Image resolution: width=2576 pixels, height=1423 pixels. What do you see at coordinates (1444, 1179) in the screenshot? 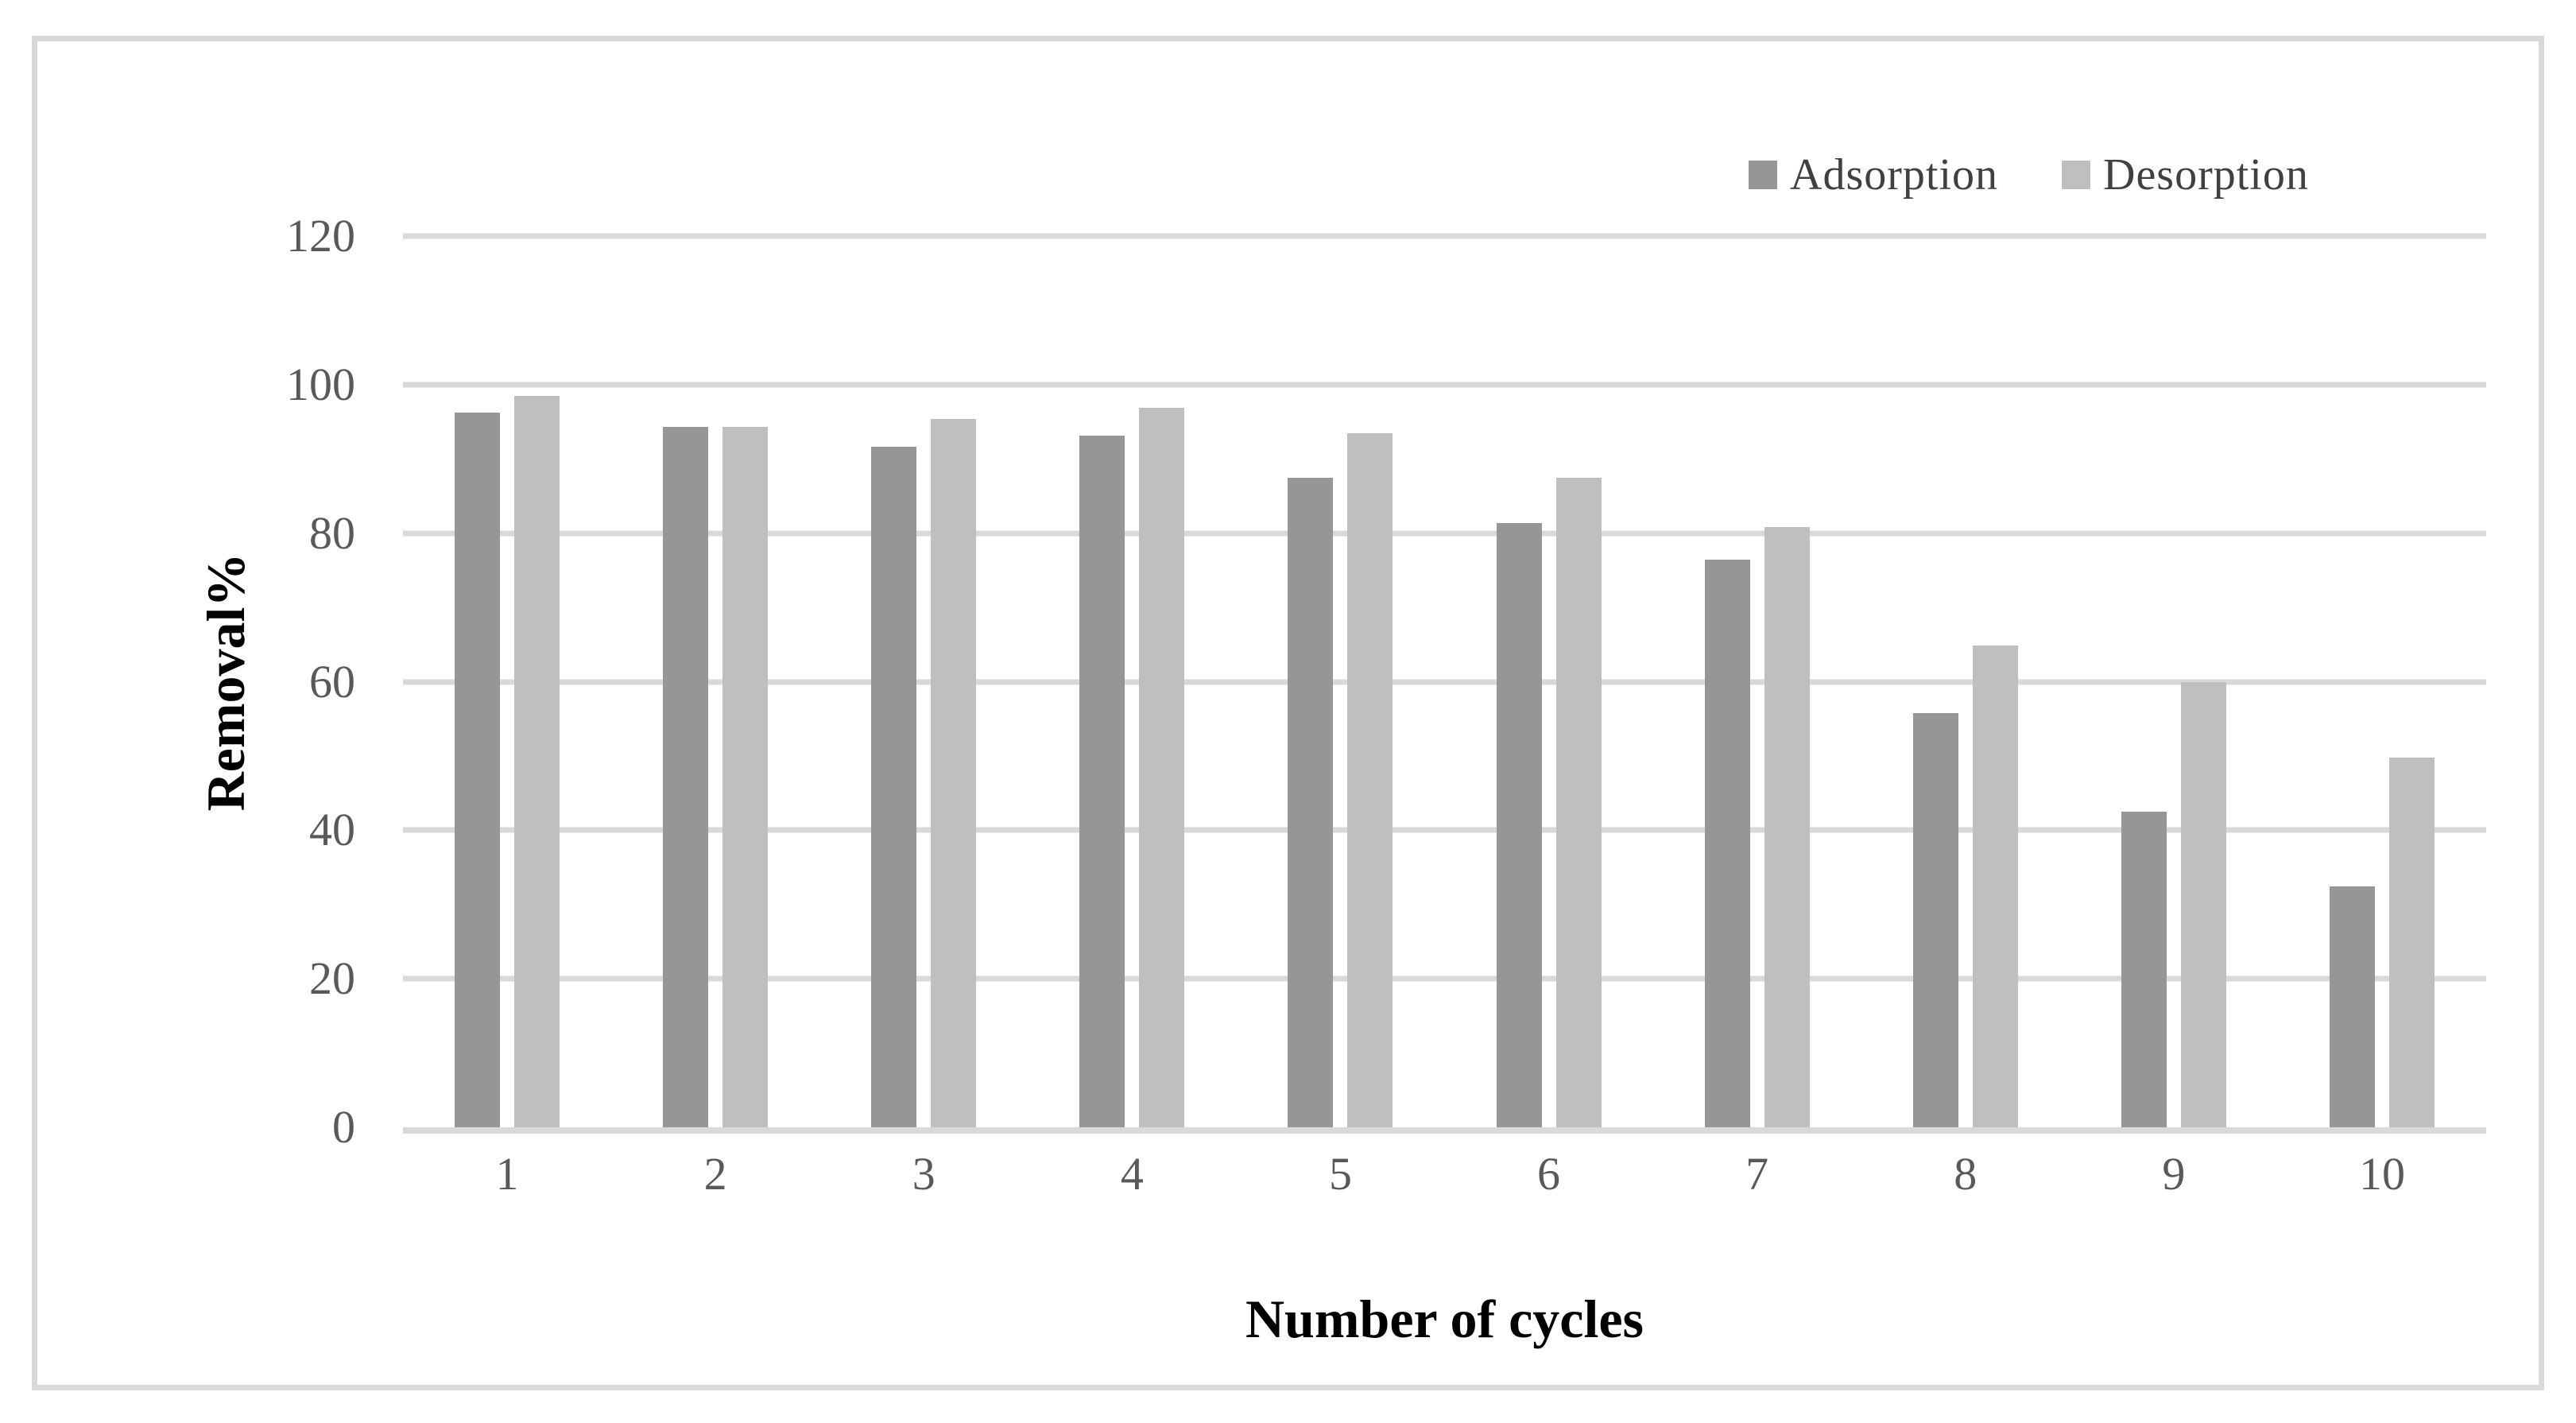
I see `x-axis-labels: 1 2 3 4 5 6 7 8 9 10` at bounding box center [1444, 1179].